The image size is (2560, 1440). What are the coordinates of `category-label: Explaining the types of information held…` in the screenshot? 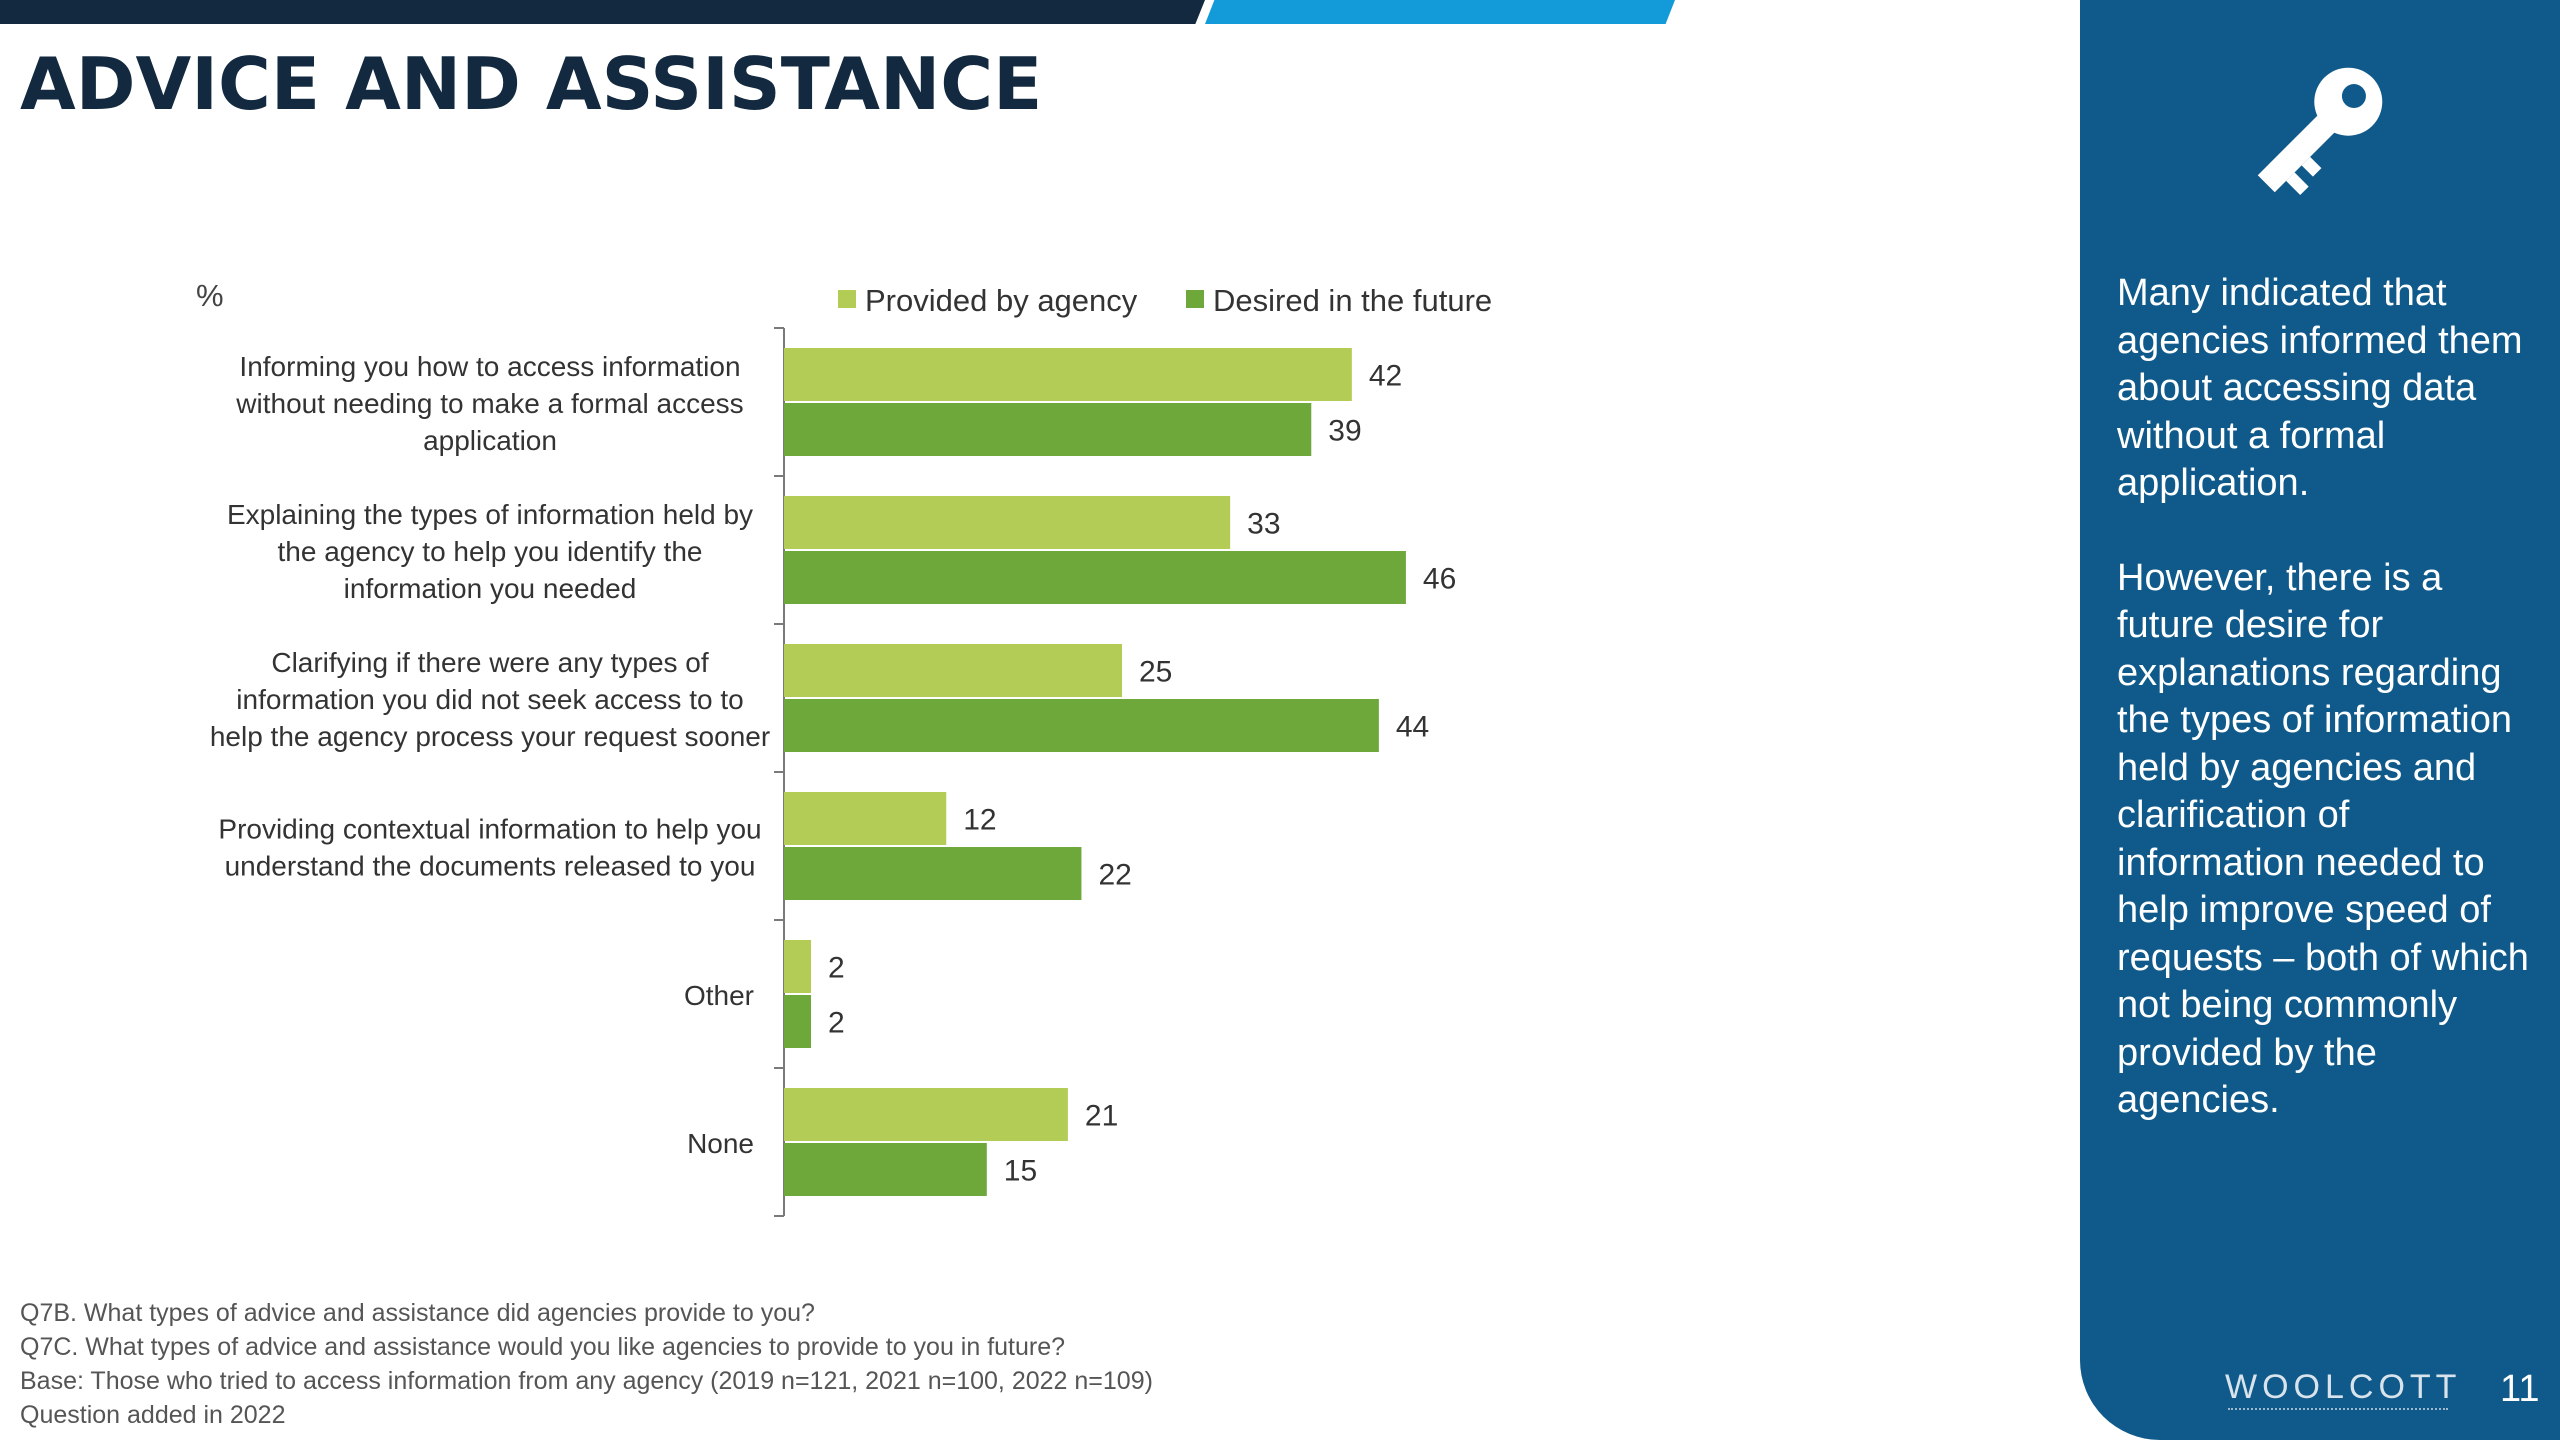 It's located at (490, 514).